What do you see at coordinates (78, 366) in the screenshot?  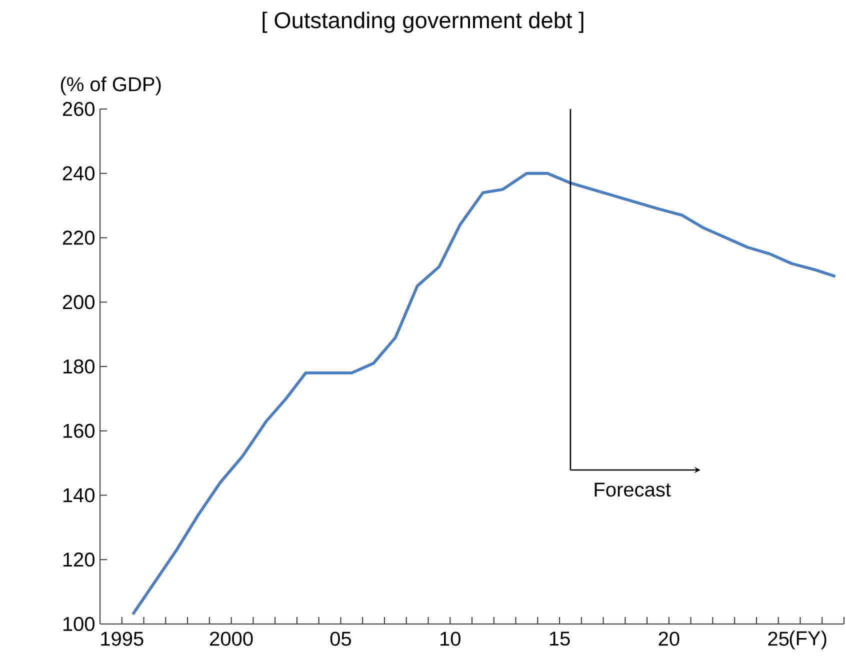 I see `y-tick-label: 180` at bounding box center [78, 366].